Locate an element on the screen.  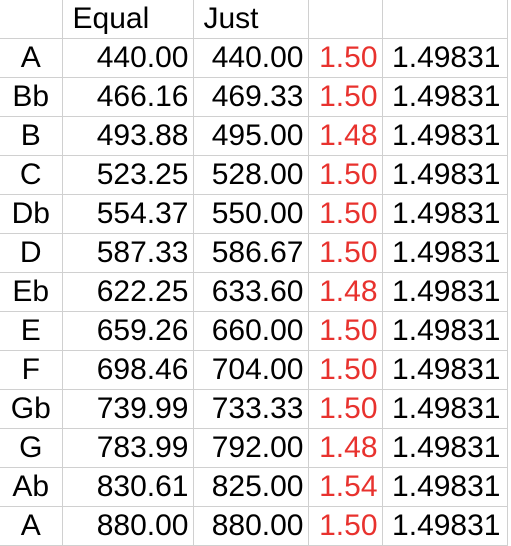
equal-freq-cell: 554.37 is located at coordinates (128, 214).